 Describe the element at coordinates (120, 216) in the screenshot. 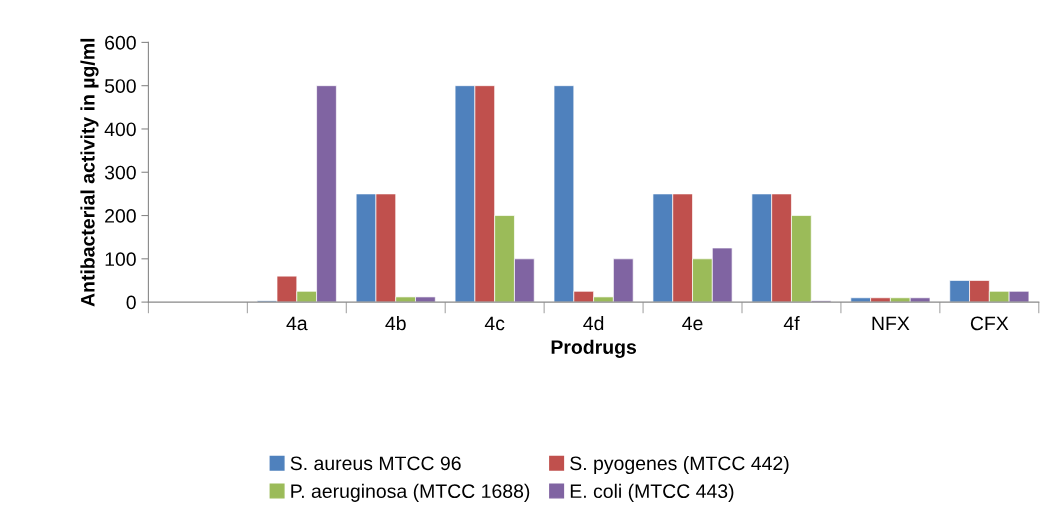

I see `y-tick-label: 200` at that location.